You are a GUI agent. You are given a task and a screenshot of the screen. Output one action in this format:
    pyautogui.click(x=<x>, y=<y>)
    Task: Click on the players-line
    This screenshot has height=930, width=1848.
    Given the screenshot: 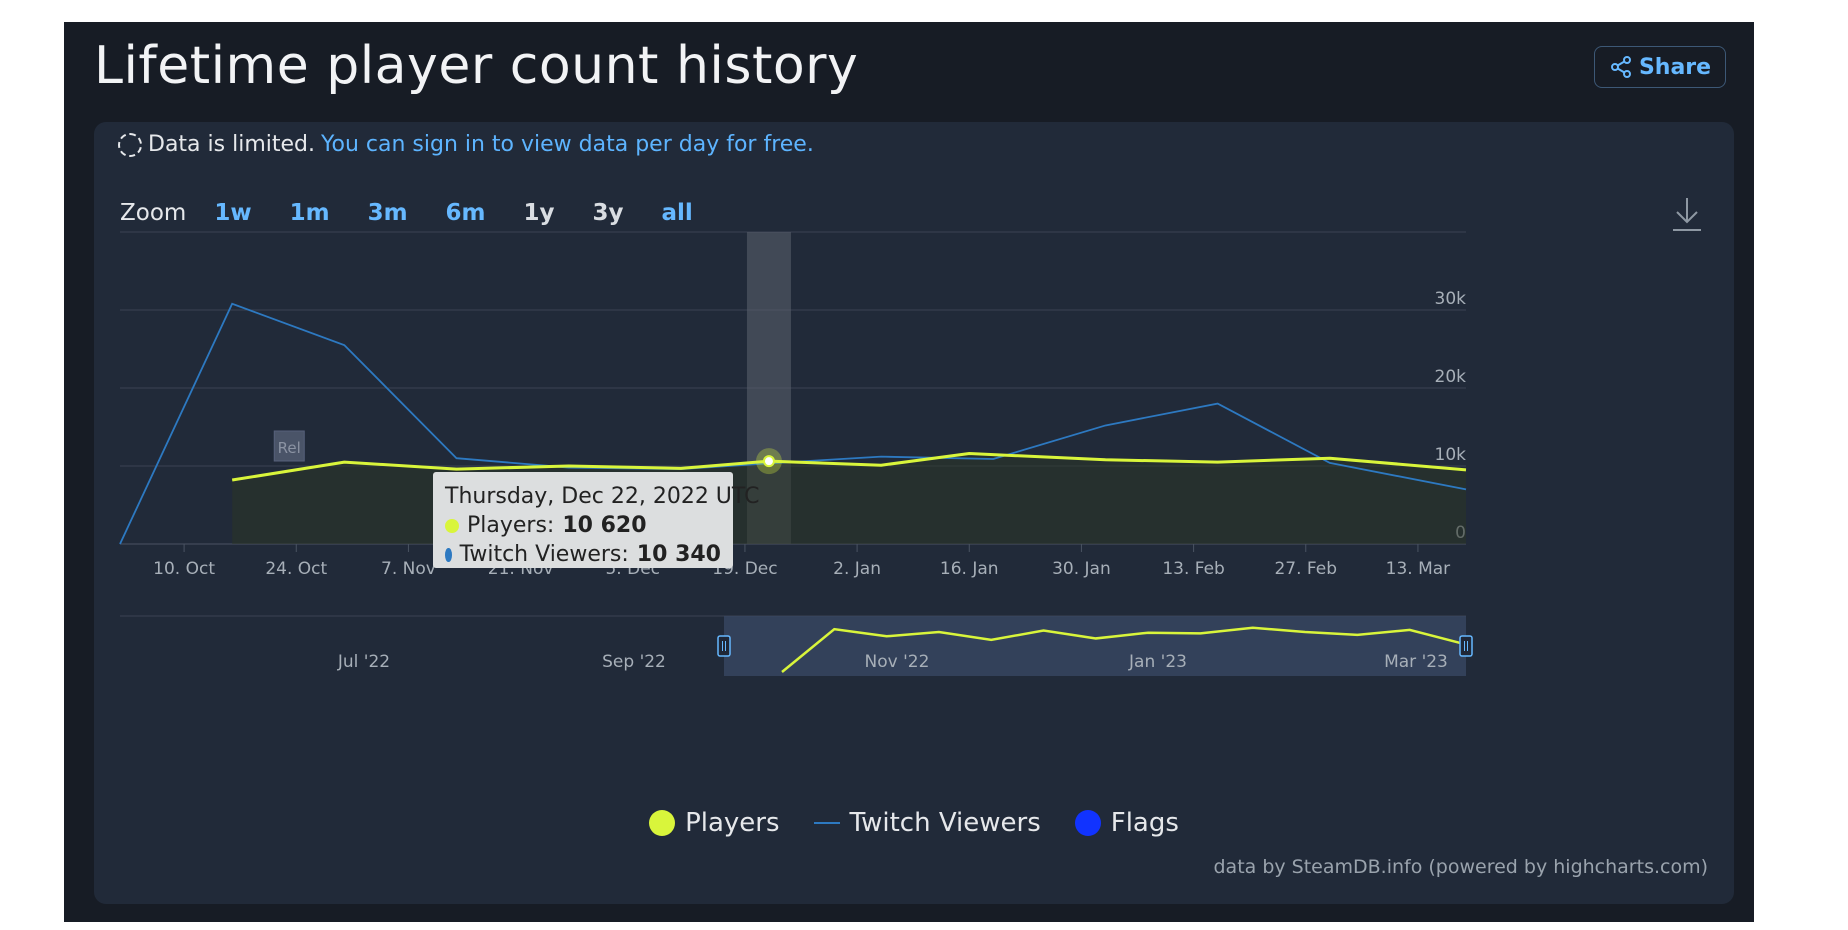 What is the action you would take?
    pyautogui.click(x=849, y=467)
    